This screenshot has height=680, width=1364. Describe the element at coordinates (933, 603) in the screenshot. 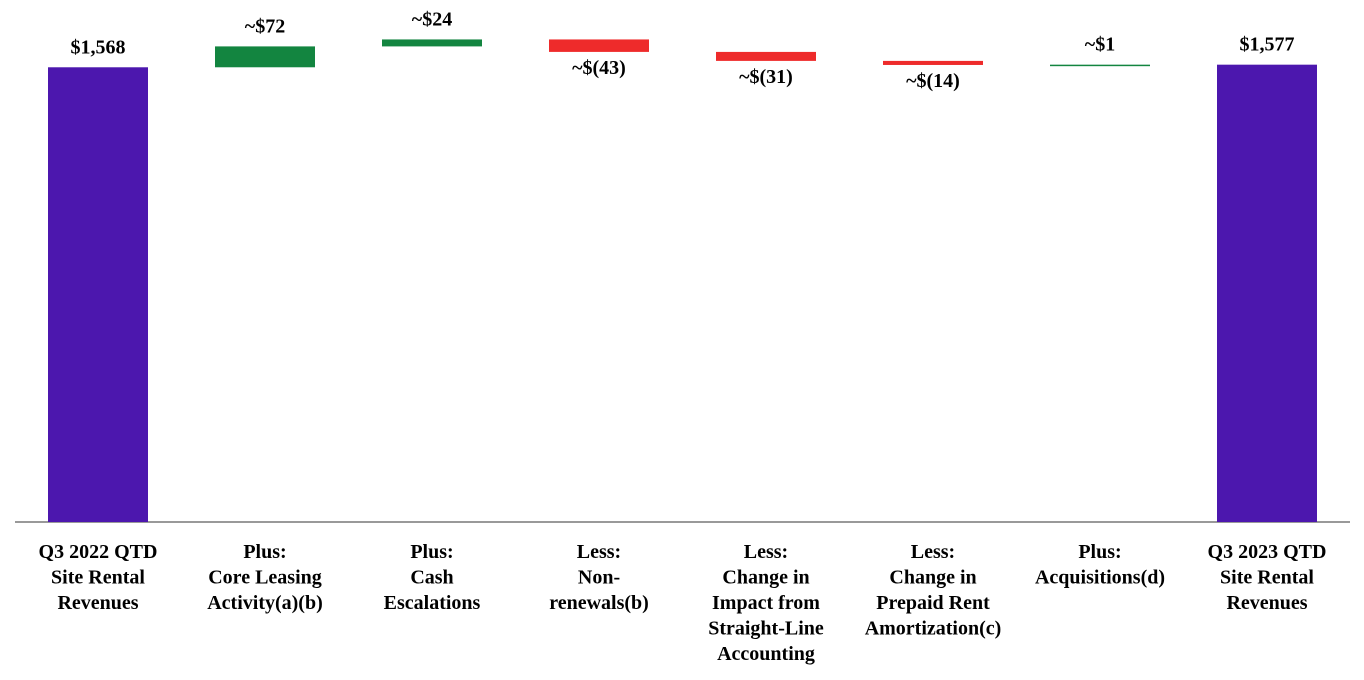

I see `category-line: Prepaid Rent` at that location.